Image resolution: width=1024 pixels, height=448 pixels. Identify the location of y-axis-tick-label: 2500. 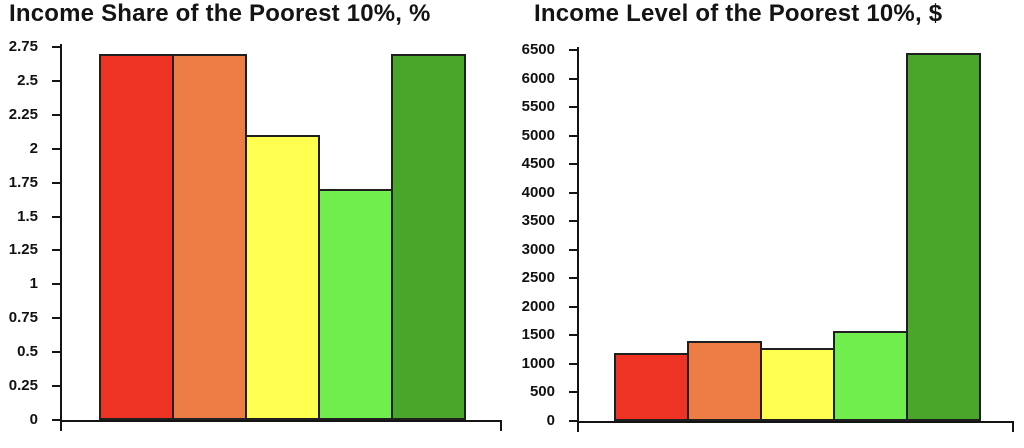
(538, 278).